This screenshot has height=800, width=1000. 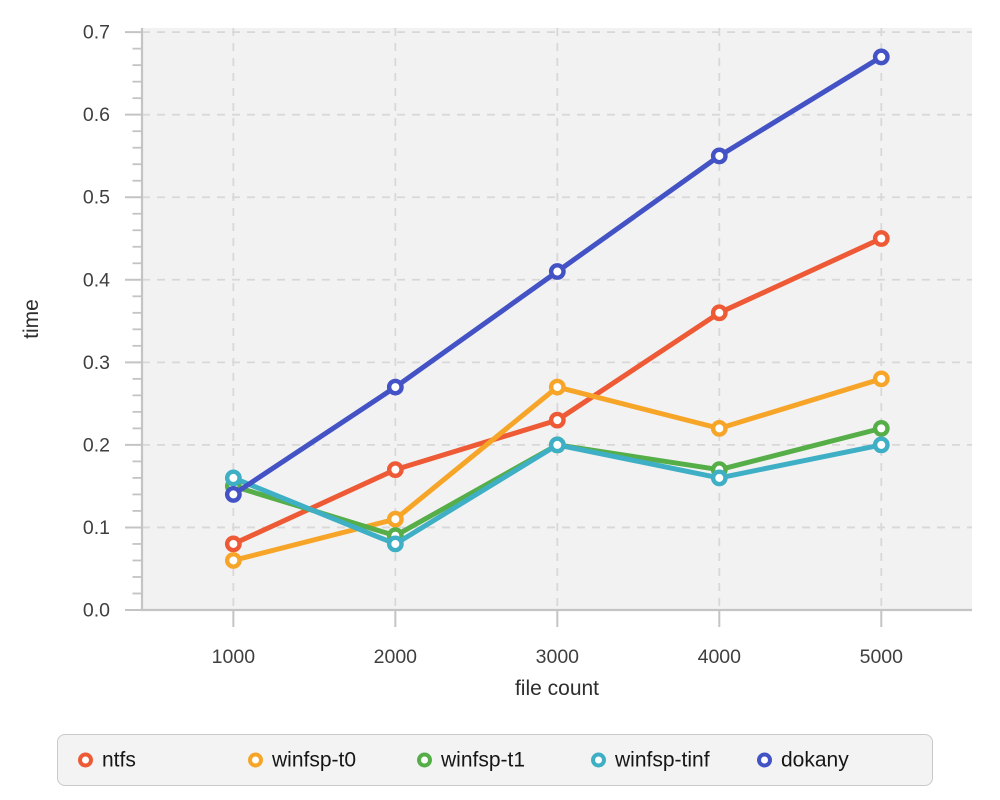 I want to click on legend-marker-winfsp-tinf-icon, so click(x=598, y=760).